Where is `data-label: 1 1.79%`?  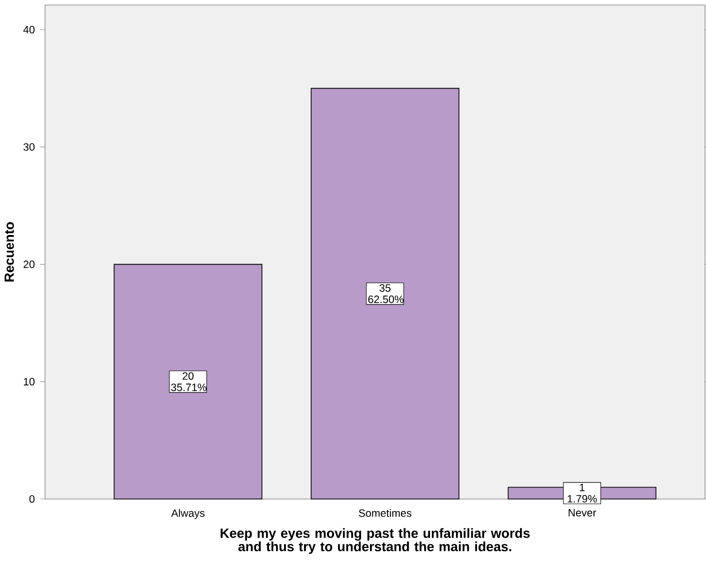
data-label: 1 1.79% is located at coordinates (582, 493).